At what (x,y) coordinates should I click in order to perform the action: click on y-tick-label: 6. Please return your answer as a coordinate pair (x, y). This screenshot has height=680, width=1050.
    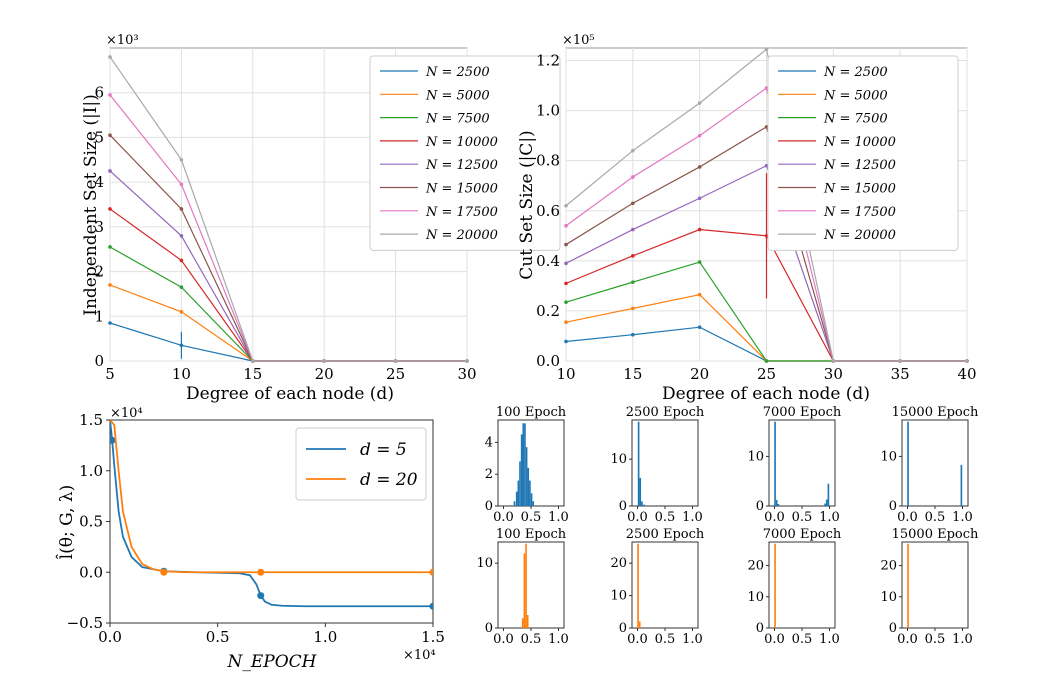
    Looking at the image, I should click on (99, 93).